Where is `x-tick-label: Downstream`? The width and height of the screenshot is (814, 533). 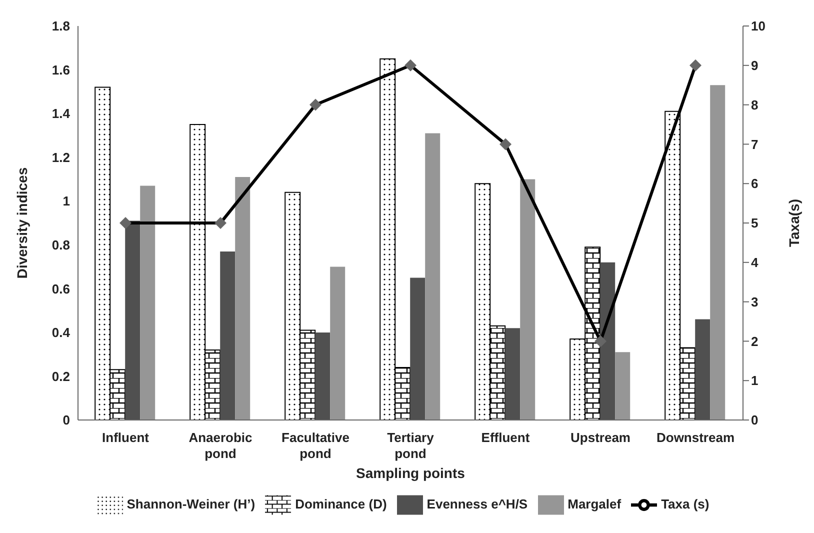
x-tick-label: Downstream is located at coordinates (695, 437).